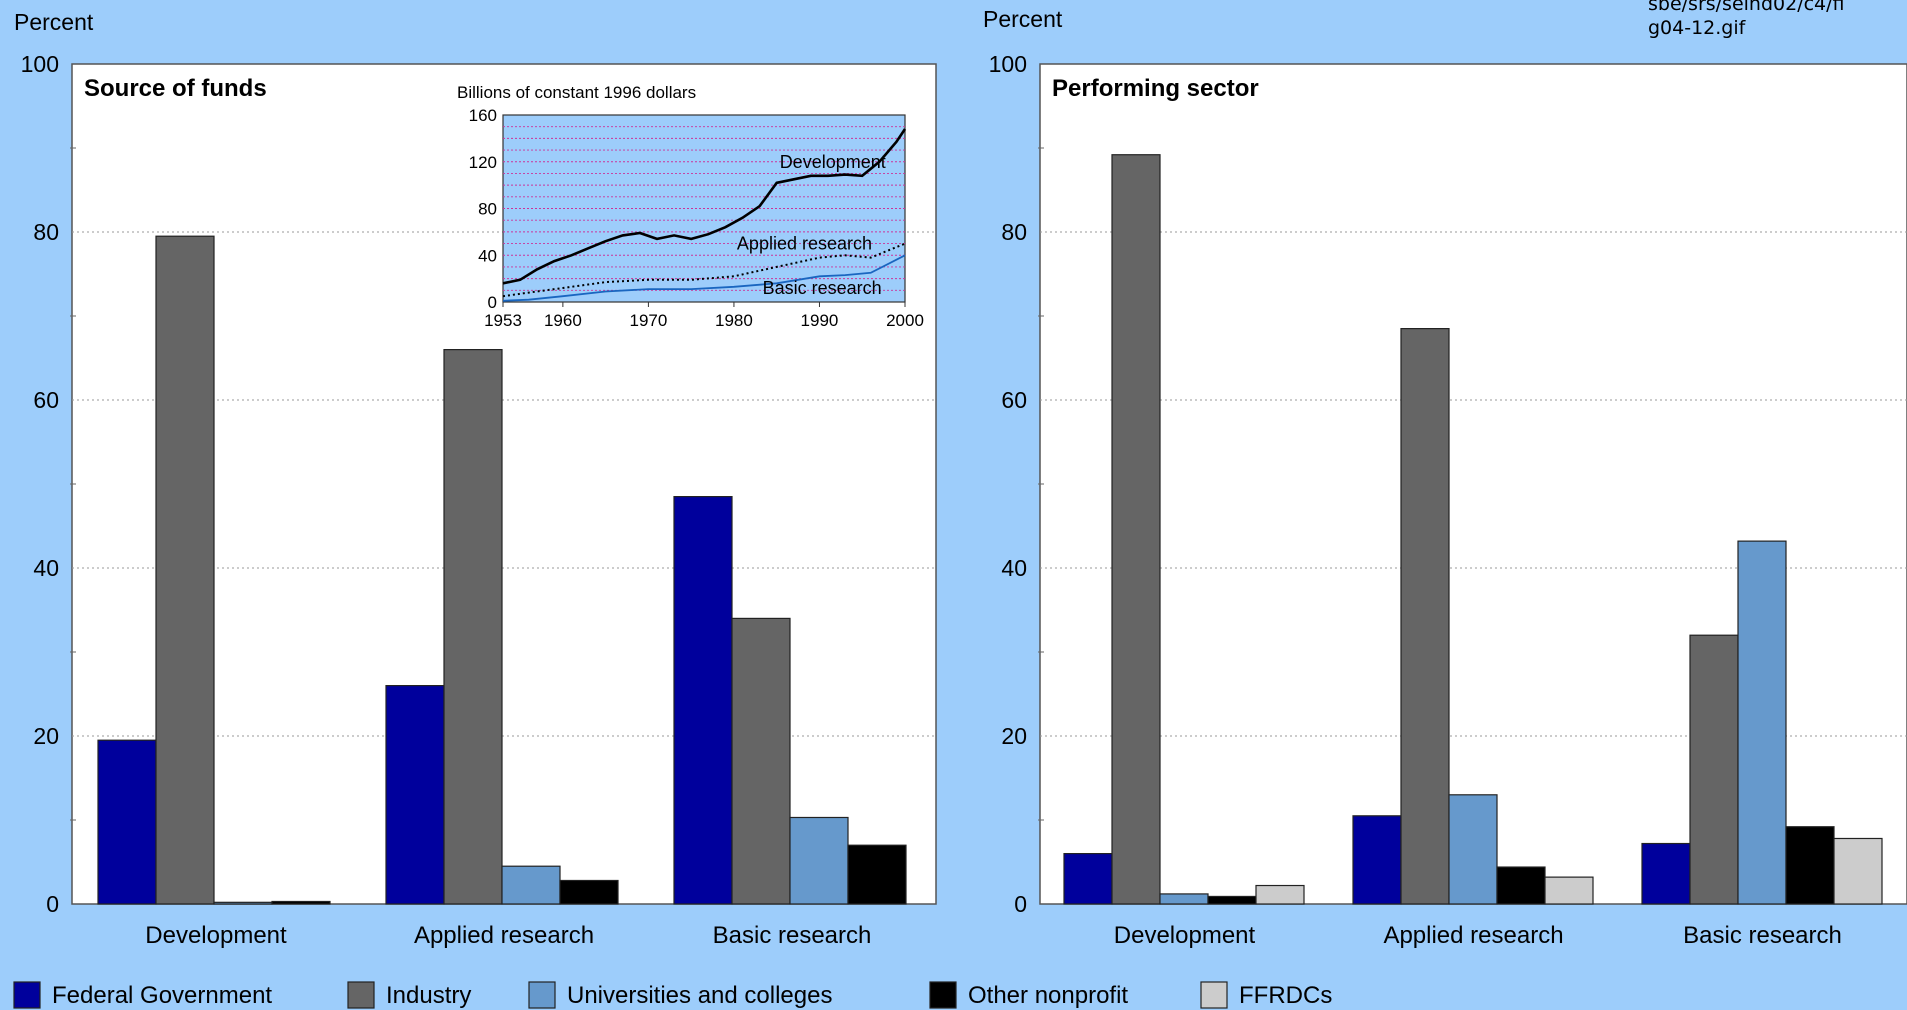 This screenshot has width=1907, height=1010. I want to click on legend-item-universities: Universities and colleges, so click(680, 995).